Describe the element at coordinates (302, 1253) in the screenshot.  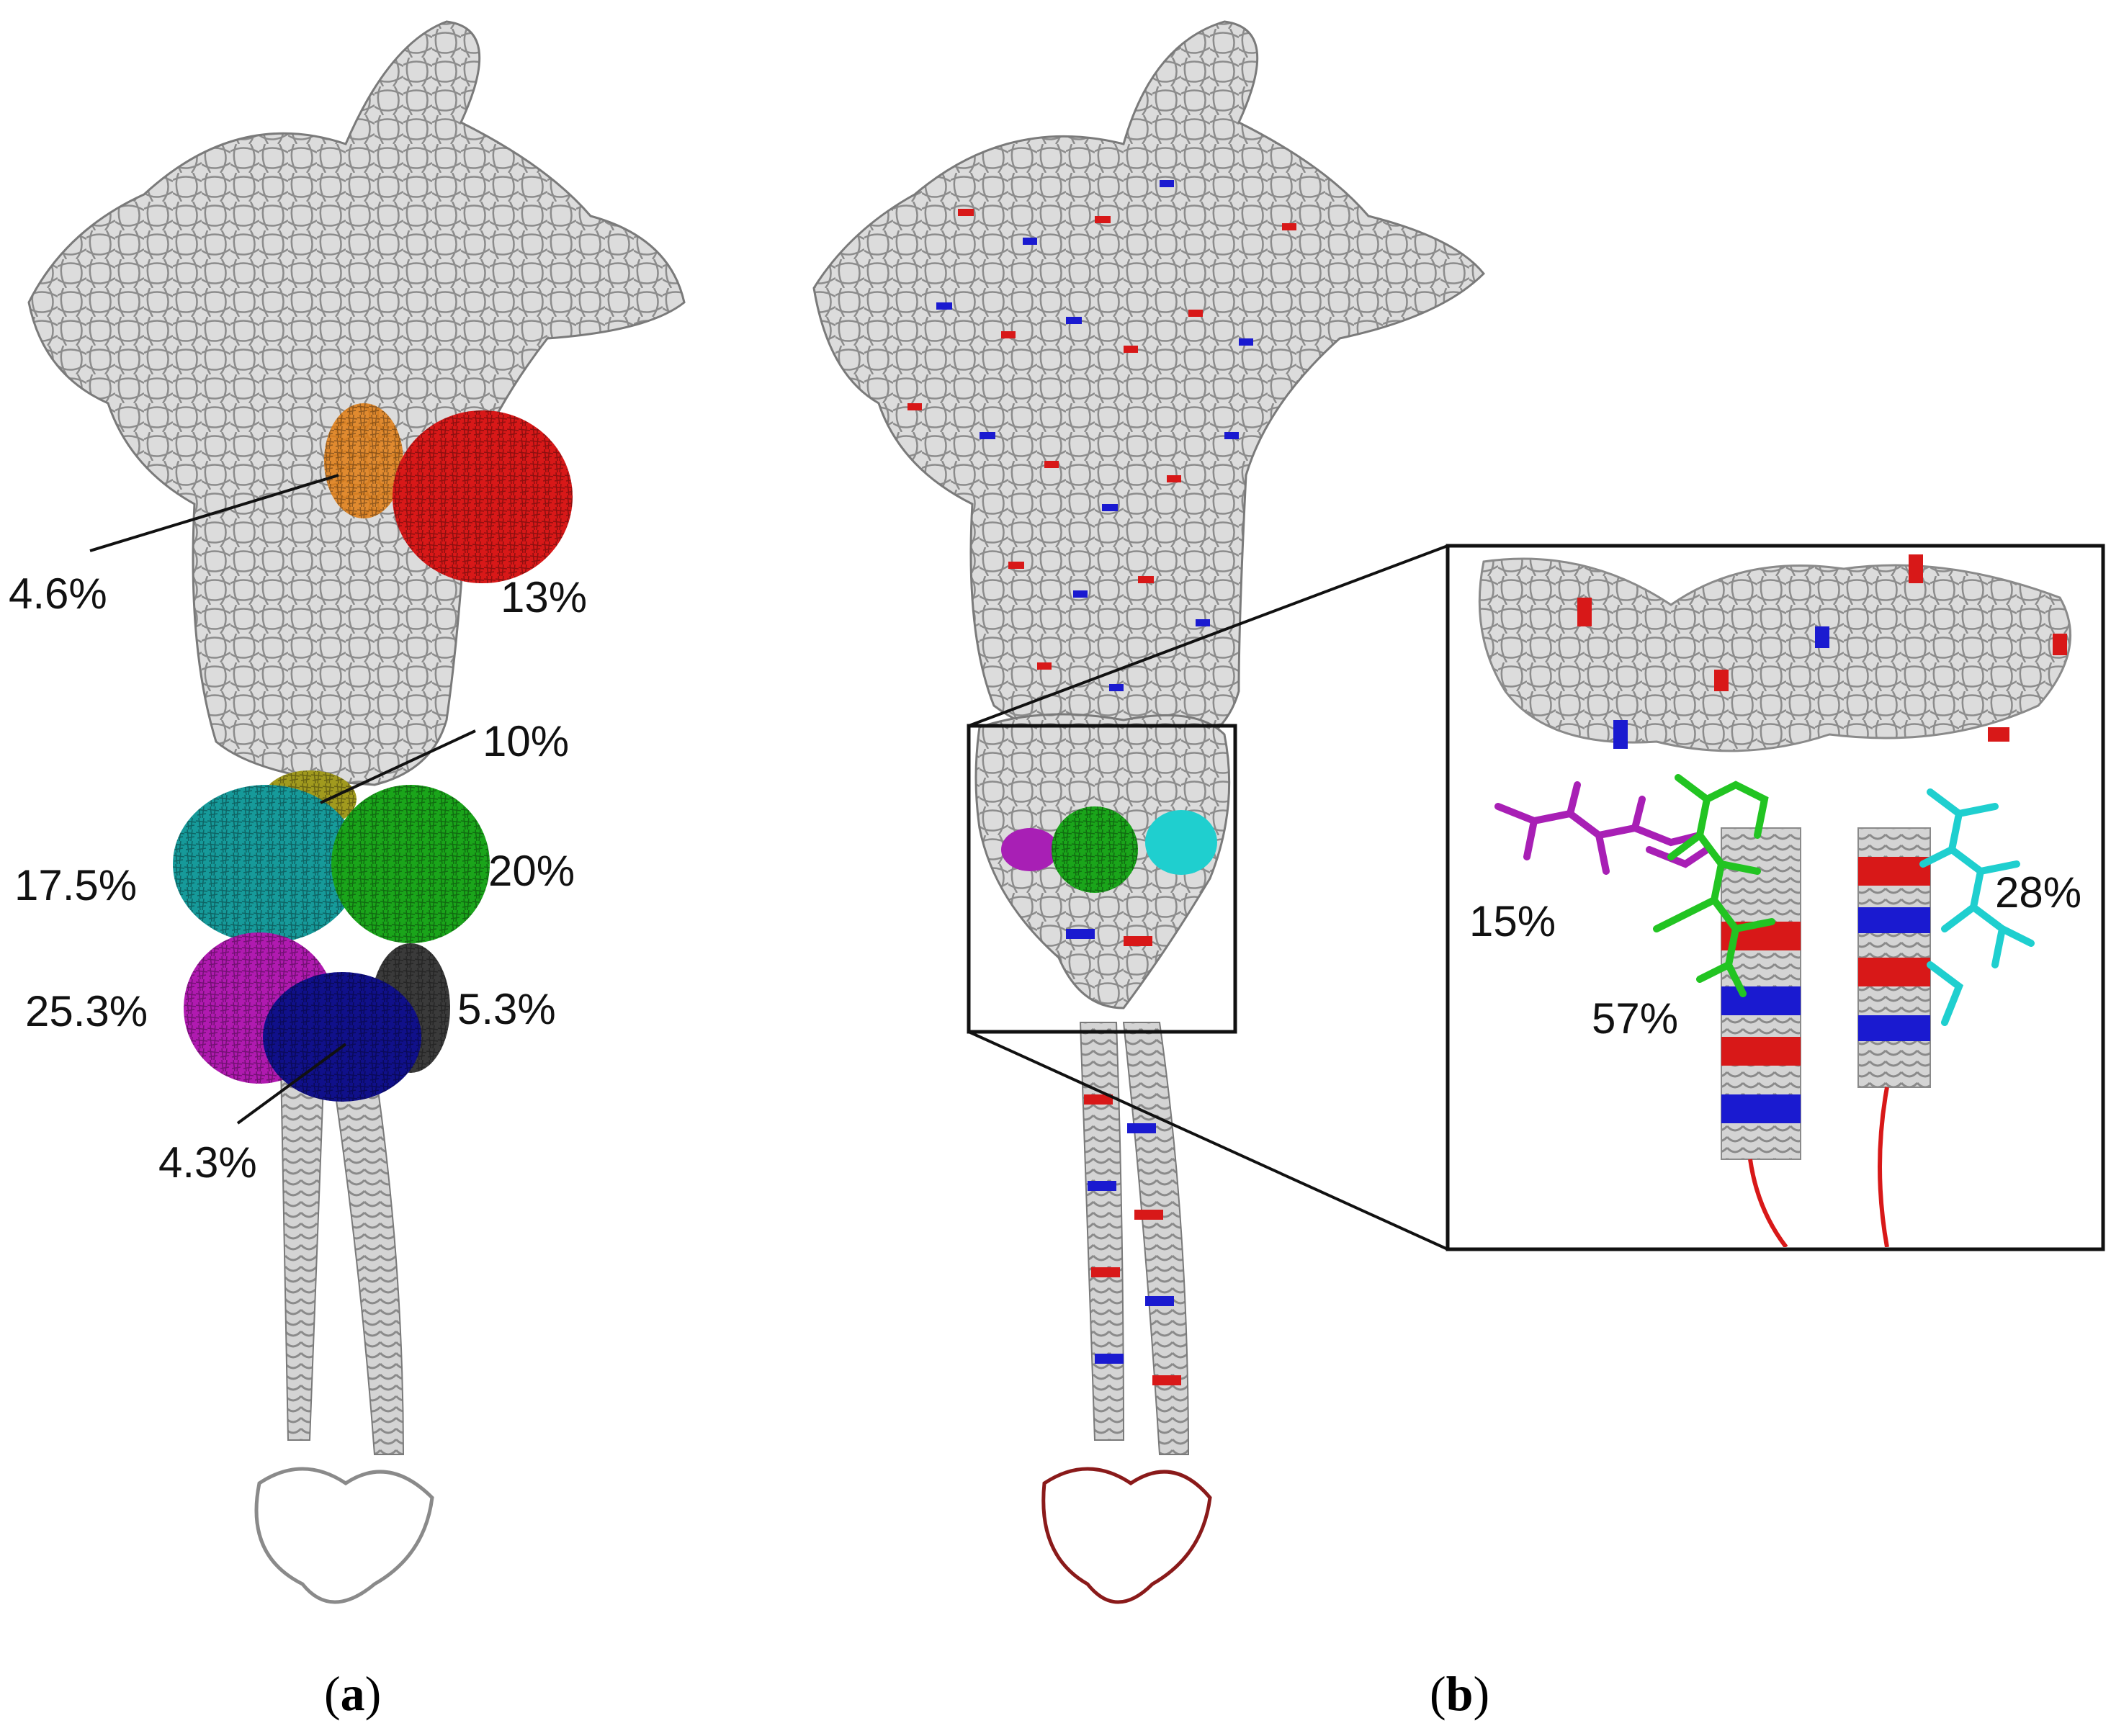
I see `stem-helix-left-a` at that location.